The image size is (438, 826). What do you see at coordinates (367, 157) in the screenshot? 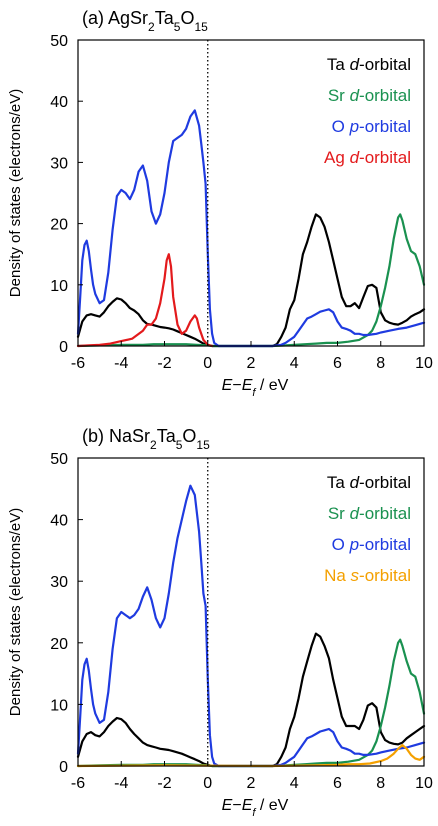
I see `legend-entry: Ag d-orbital` at bounding box center [367, 157].